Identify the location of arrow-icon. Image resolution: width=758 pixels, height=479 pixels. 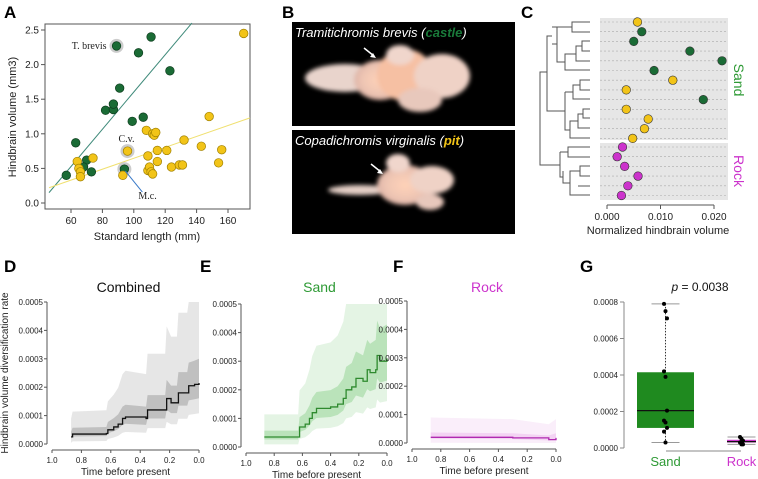
(369, 52).